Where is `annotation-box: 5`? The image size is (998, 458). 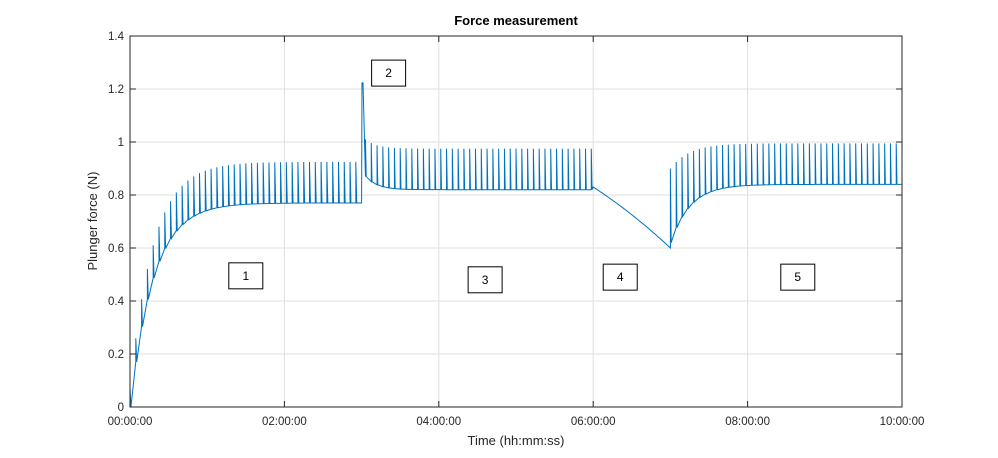 annotation-box: 5 is located at coordinates (798, 277).